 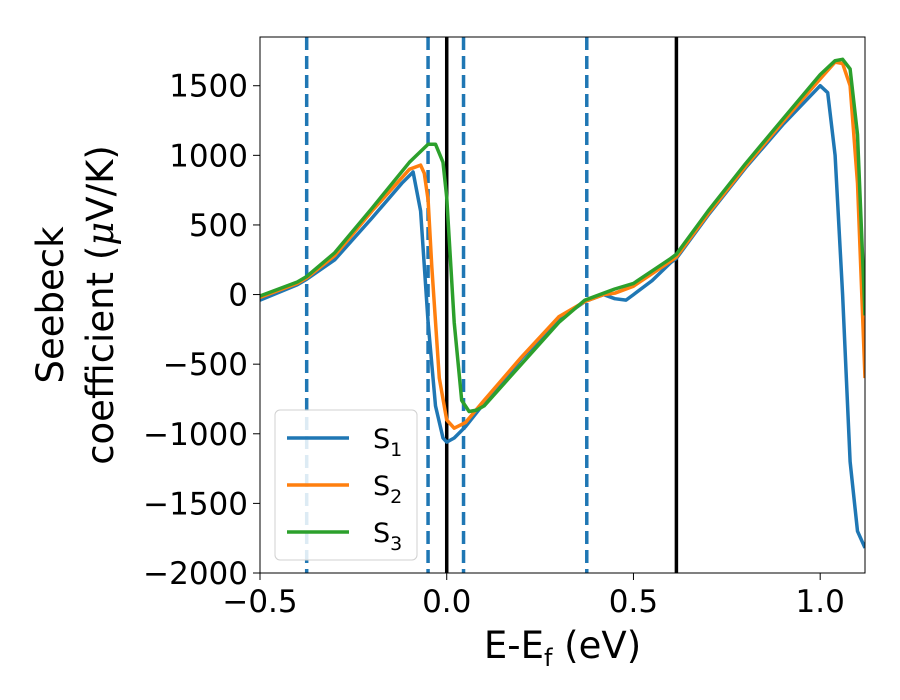 I want to click on x-tick-label: −0.5, so click(x=259, y=602).